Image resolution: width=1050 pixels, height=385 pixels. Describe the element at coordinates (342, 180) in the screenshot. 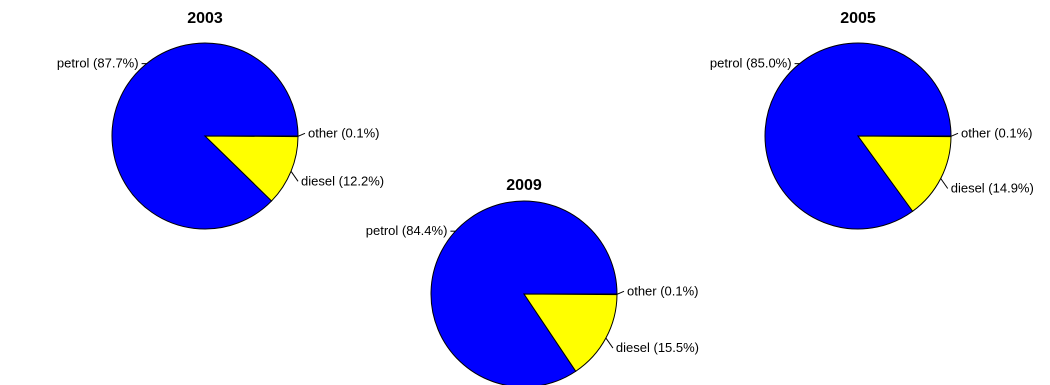

I see `slice-label-diesel: diesel (12.2%)` at that location.